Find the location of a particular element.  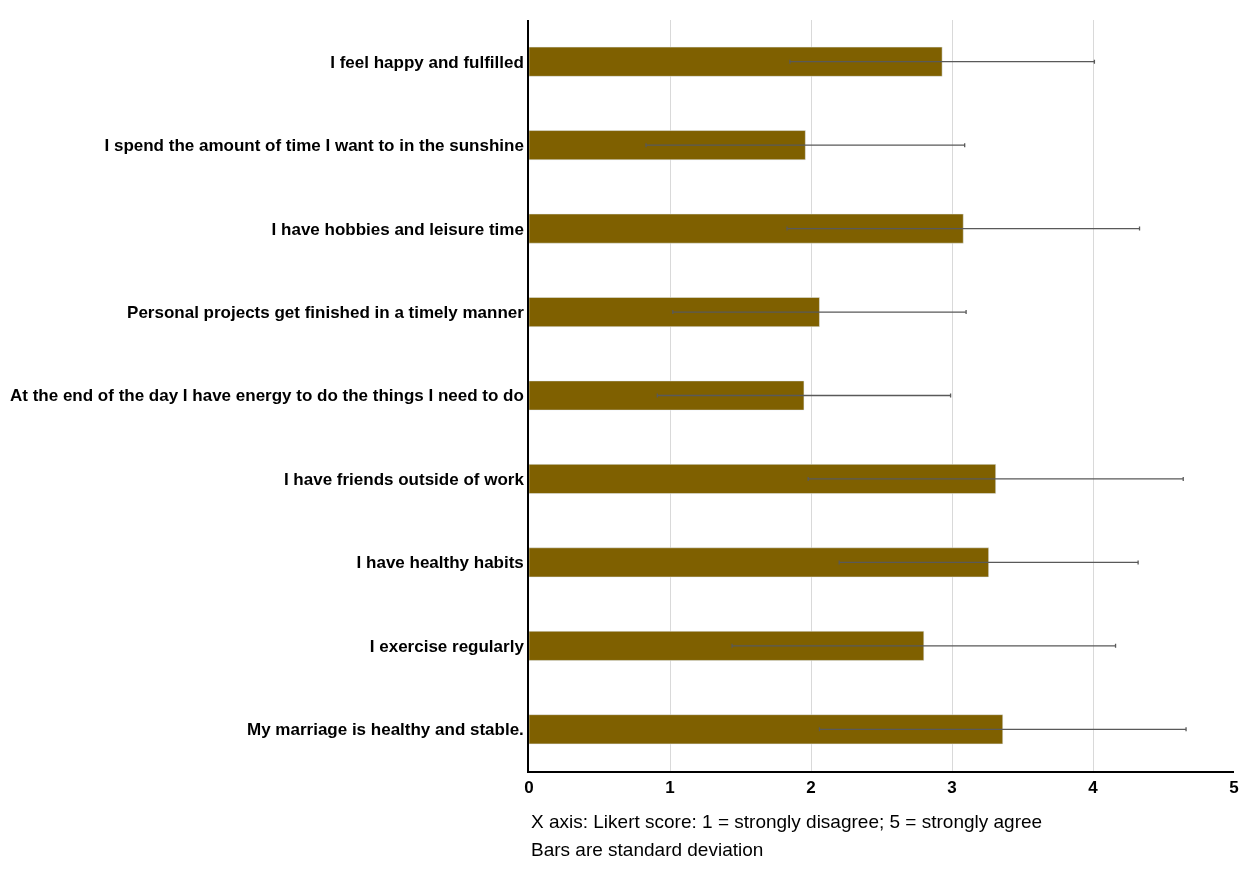

y-tick-label: My marriage is healthy and stable. is located at coordinates (385, 730).